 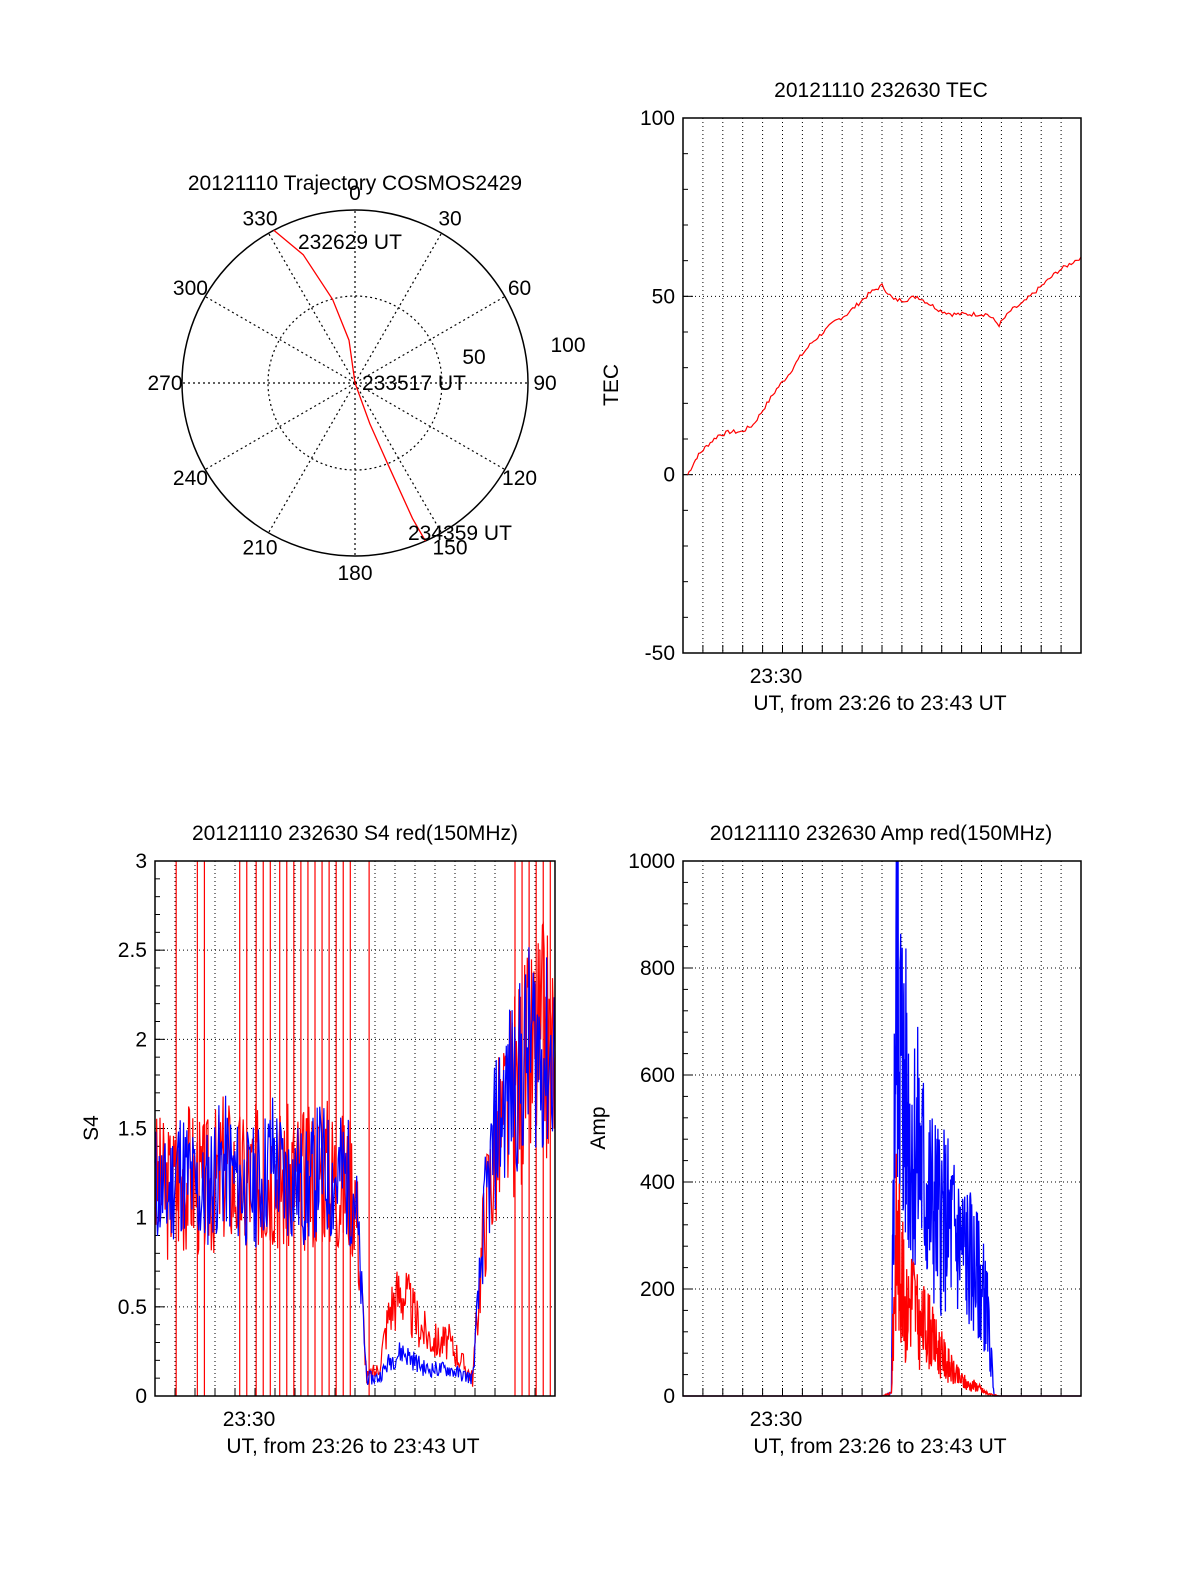 I want to click on polar-spokes, so click(x=355, y=383).